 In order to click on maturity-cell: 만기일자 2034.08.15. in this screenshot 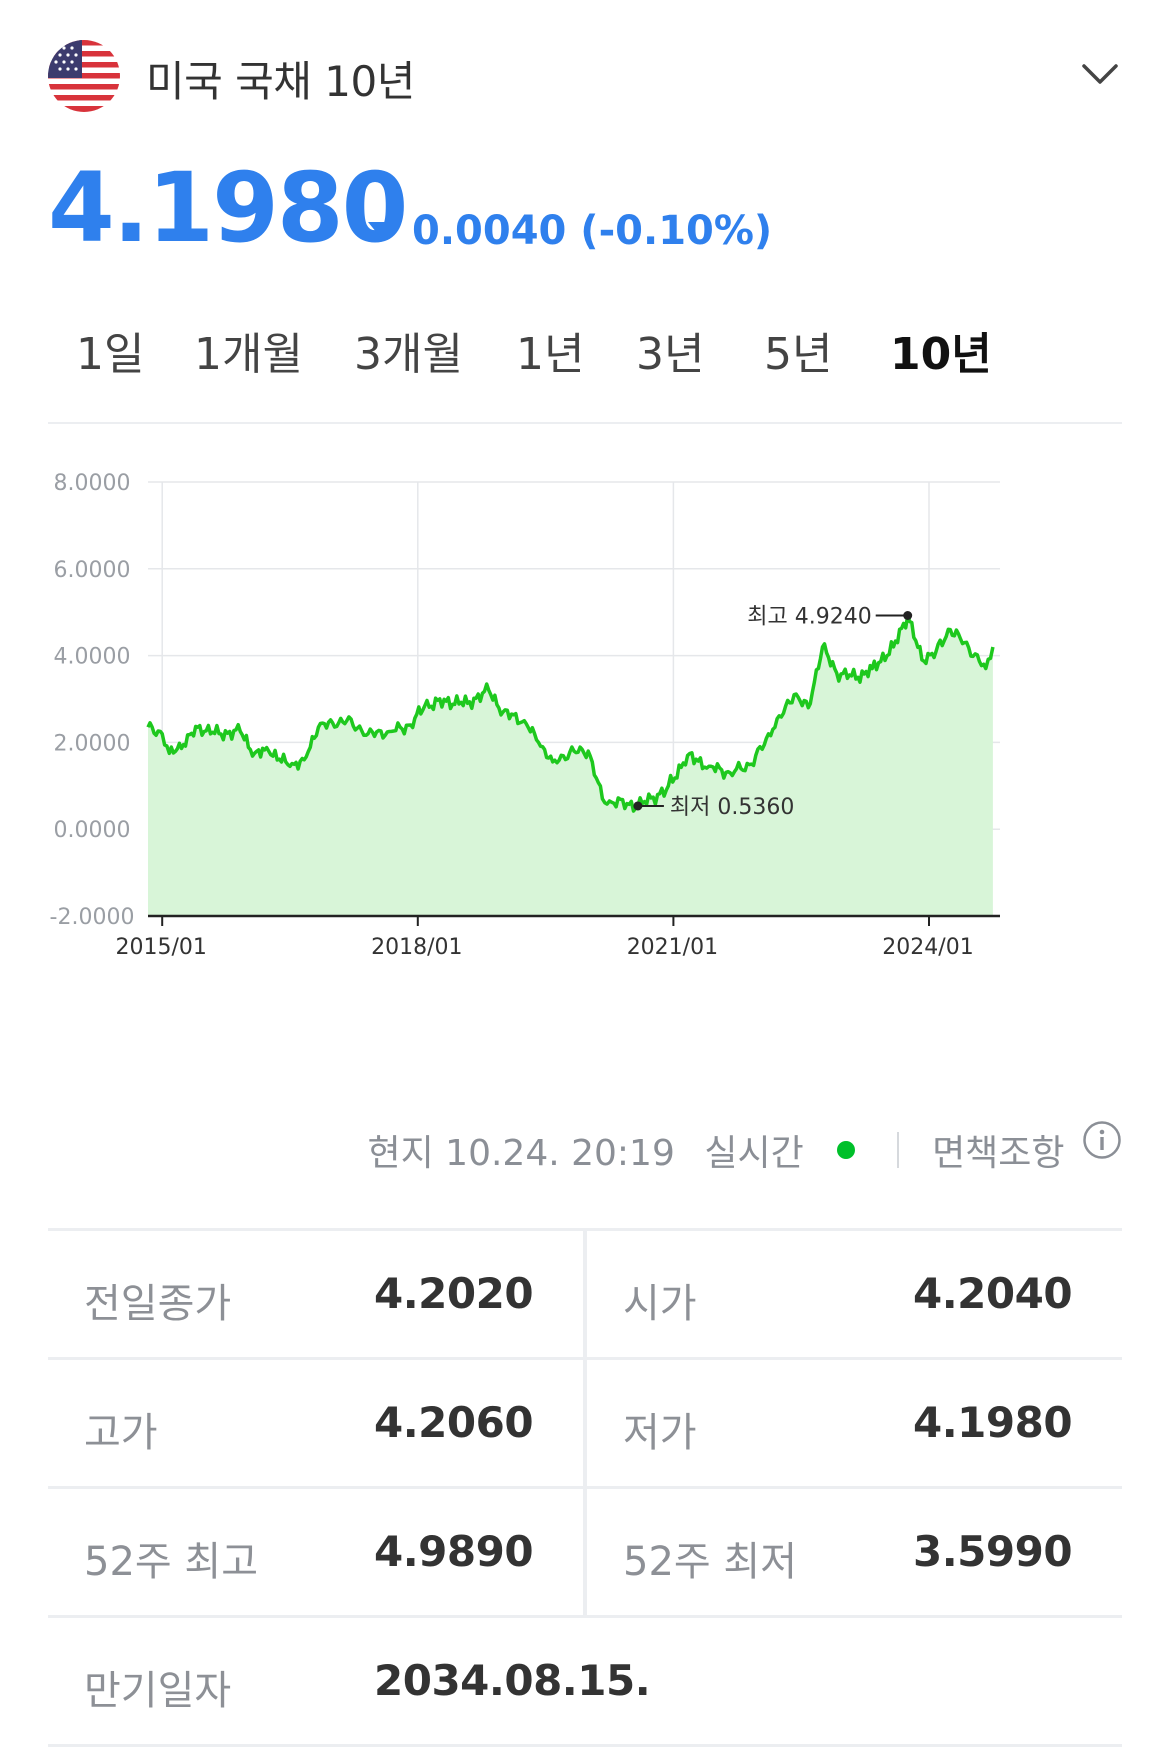, I will do `click(585, 1681)`.